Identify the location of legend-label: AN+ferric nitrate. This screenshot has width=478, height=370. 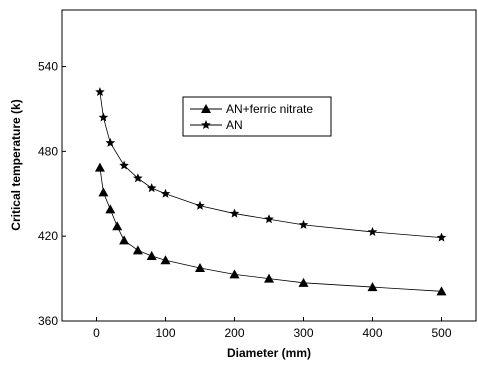
(269, 109).